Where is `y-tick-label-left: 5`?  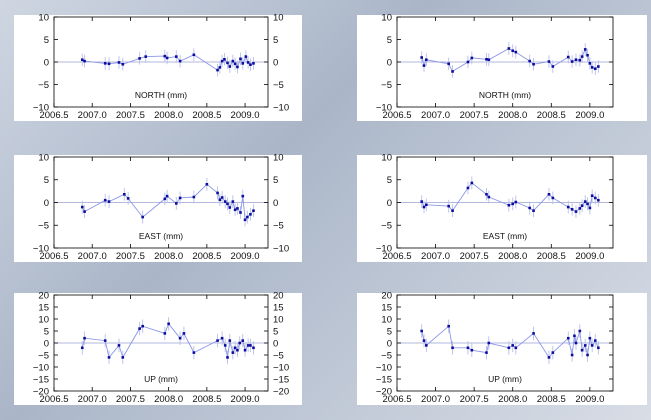
y-tick-label-left: 5 is located at coordinates (46, 180).